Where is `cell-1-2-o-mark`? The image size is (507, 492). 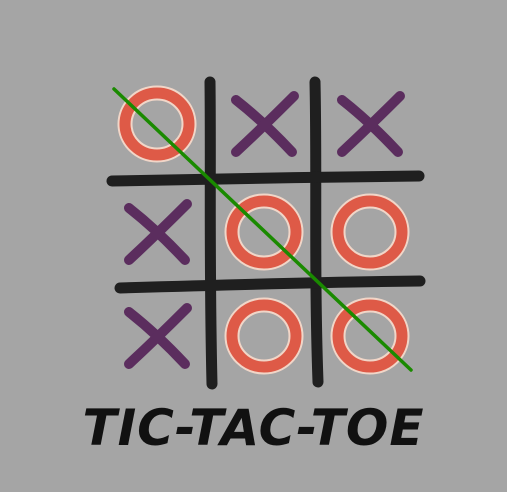
cell-1-2-o-mark is located at coordinates (370, 232).